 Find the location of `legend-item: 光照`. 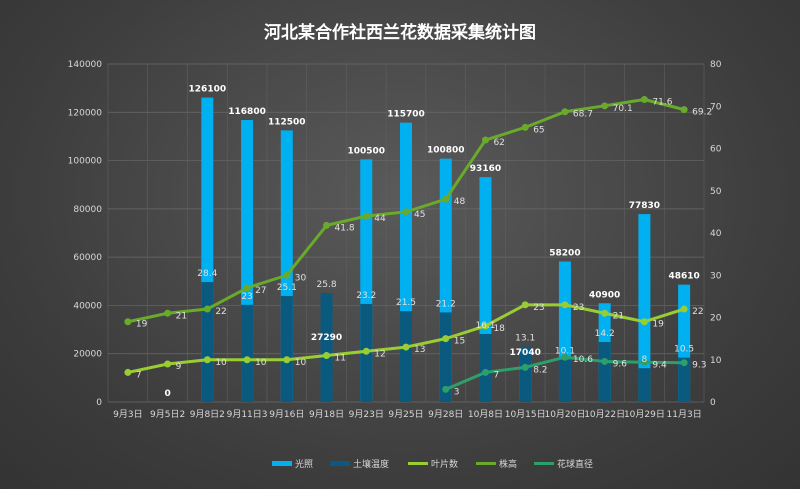

legend-item: 光照 is located at coordinates (292, 464).